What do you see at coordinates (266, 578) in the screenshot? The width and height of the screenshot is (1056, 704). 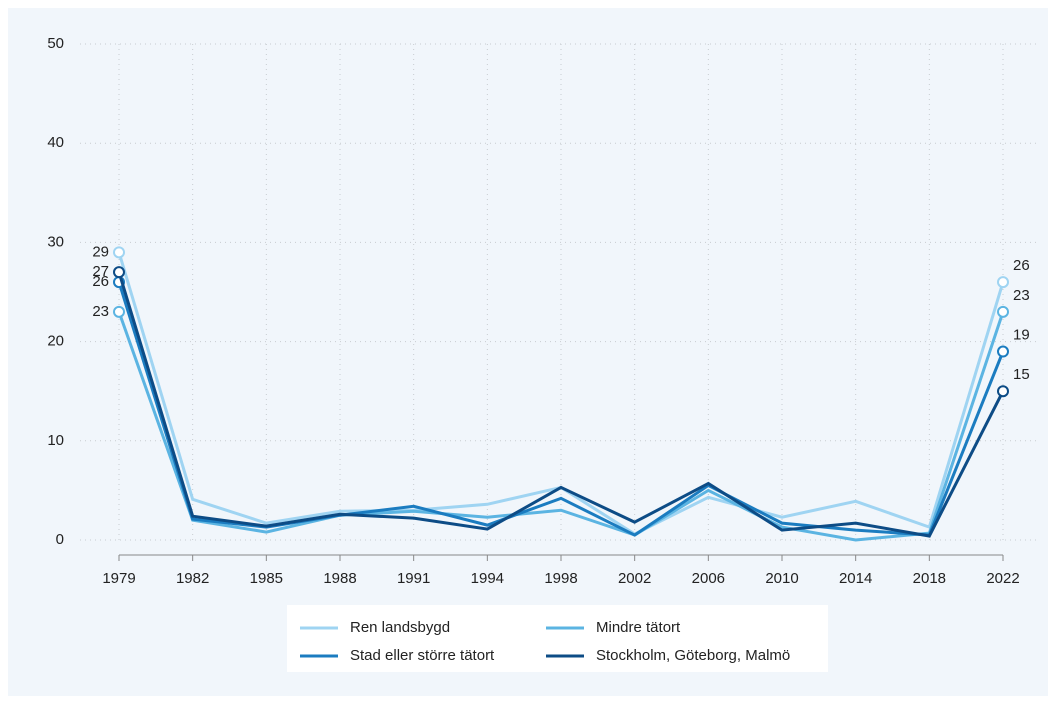 I see `x-tick-label: 1985` at bounding box center [266, 578].